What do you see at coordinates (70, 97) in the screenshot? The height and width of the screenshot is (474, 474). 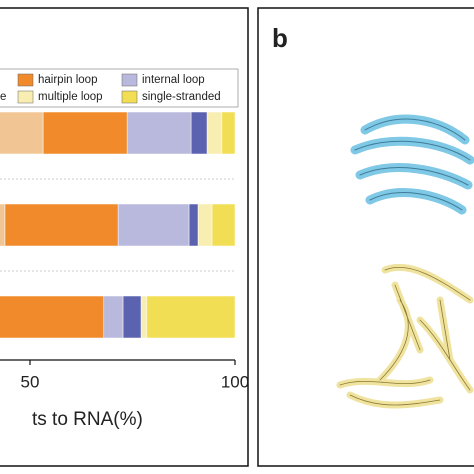 I see `legend-label: multiple loop` at bounding box center [70, 97].